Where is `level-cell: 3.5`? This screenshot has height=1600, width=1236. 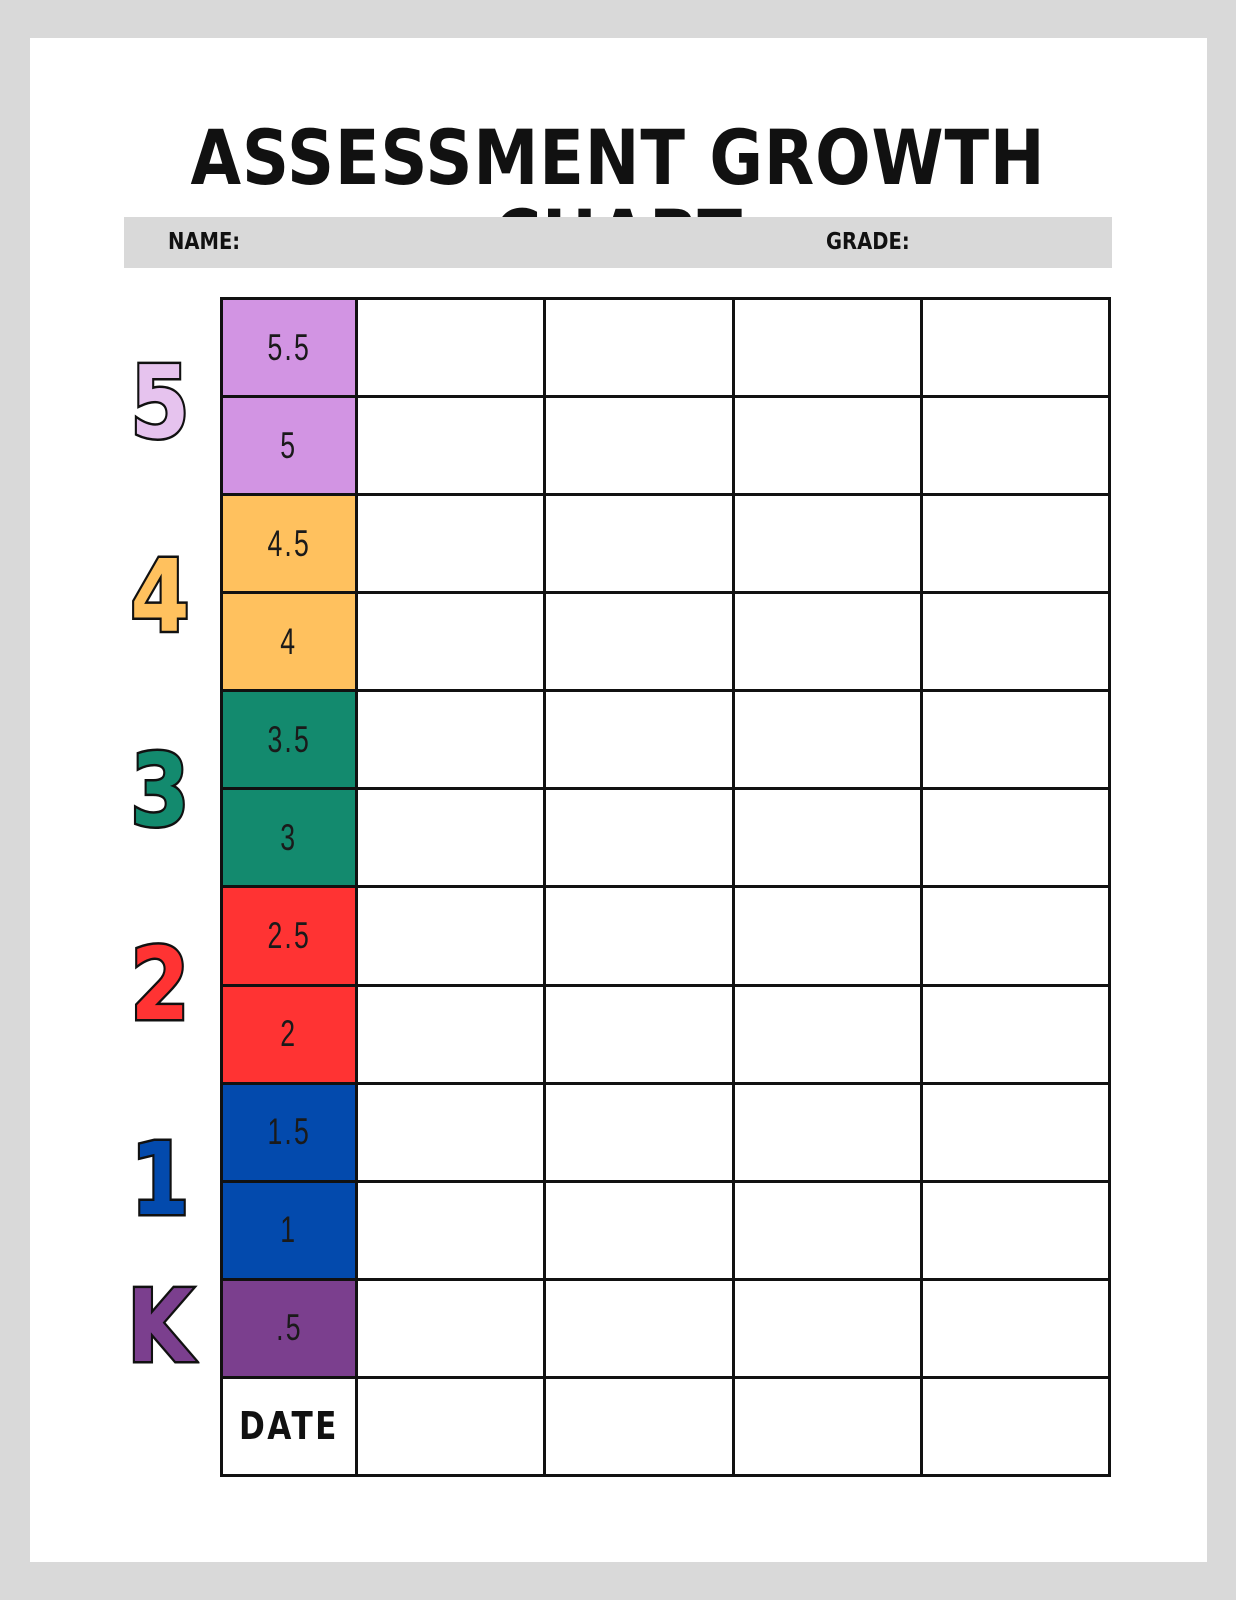
level-cell: 3.5 is located at coordinates (289, 740).